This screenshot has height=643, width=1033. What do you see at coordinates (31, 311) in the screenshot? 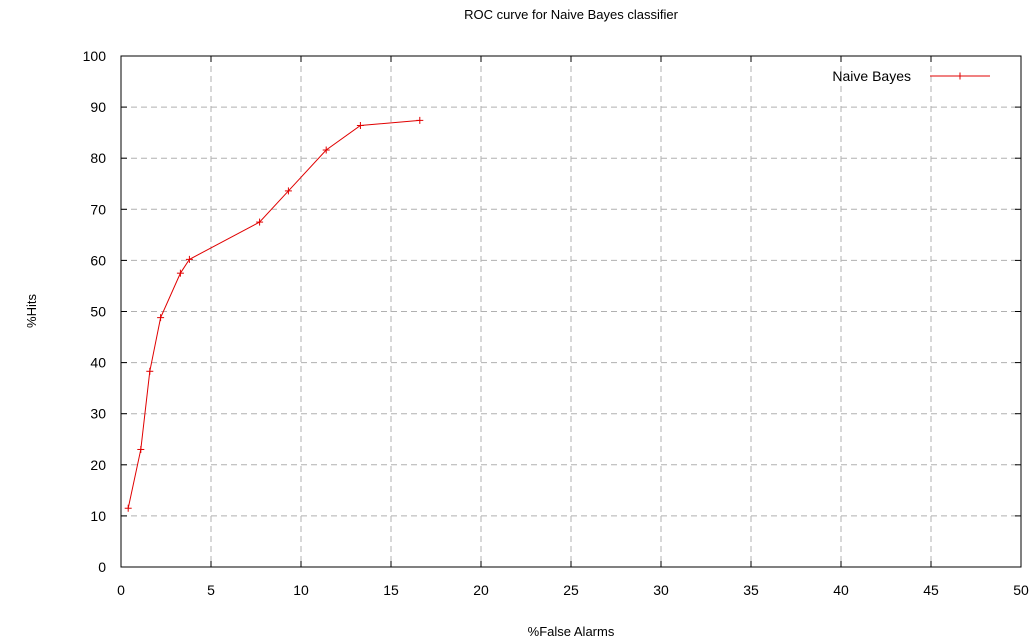
I see `y-axis-label: %Hits` at bounding box center [31, 311].